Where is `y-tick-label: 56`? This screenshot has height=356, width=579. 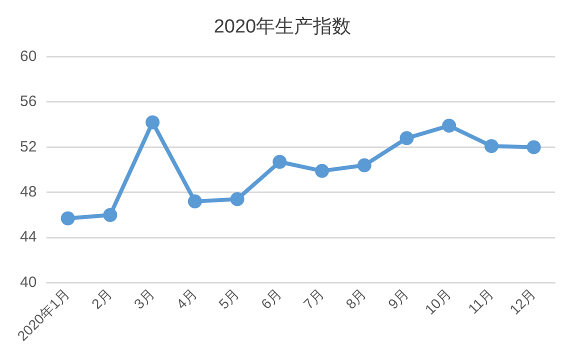
y-tick-label: 56 is located at coordinates (28, 101).